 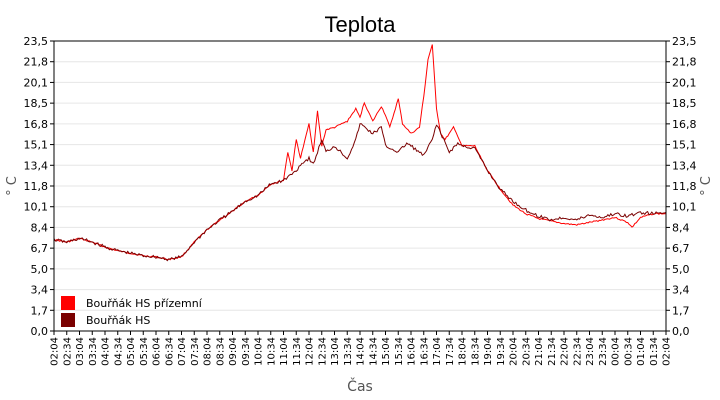 What do you see at coordinates (684, 124) in the screenshot?
I see `y-tick-label-right: 16,8` at bounding box center [684, 124].